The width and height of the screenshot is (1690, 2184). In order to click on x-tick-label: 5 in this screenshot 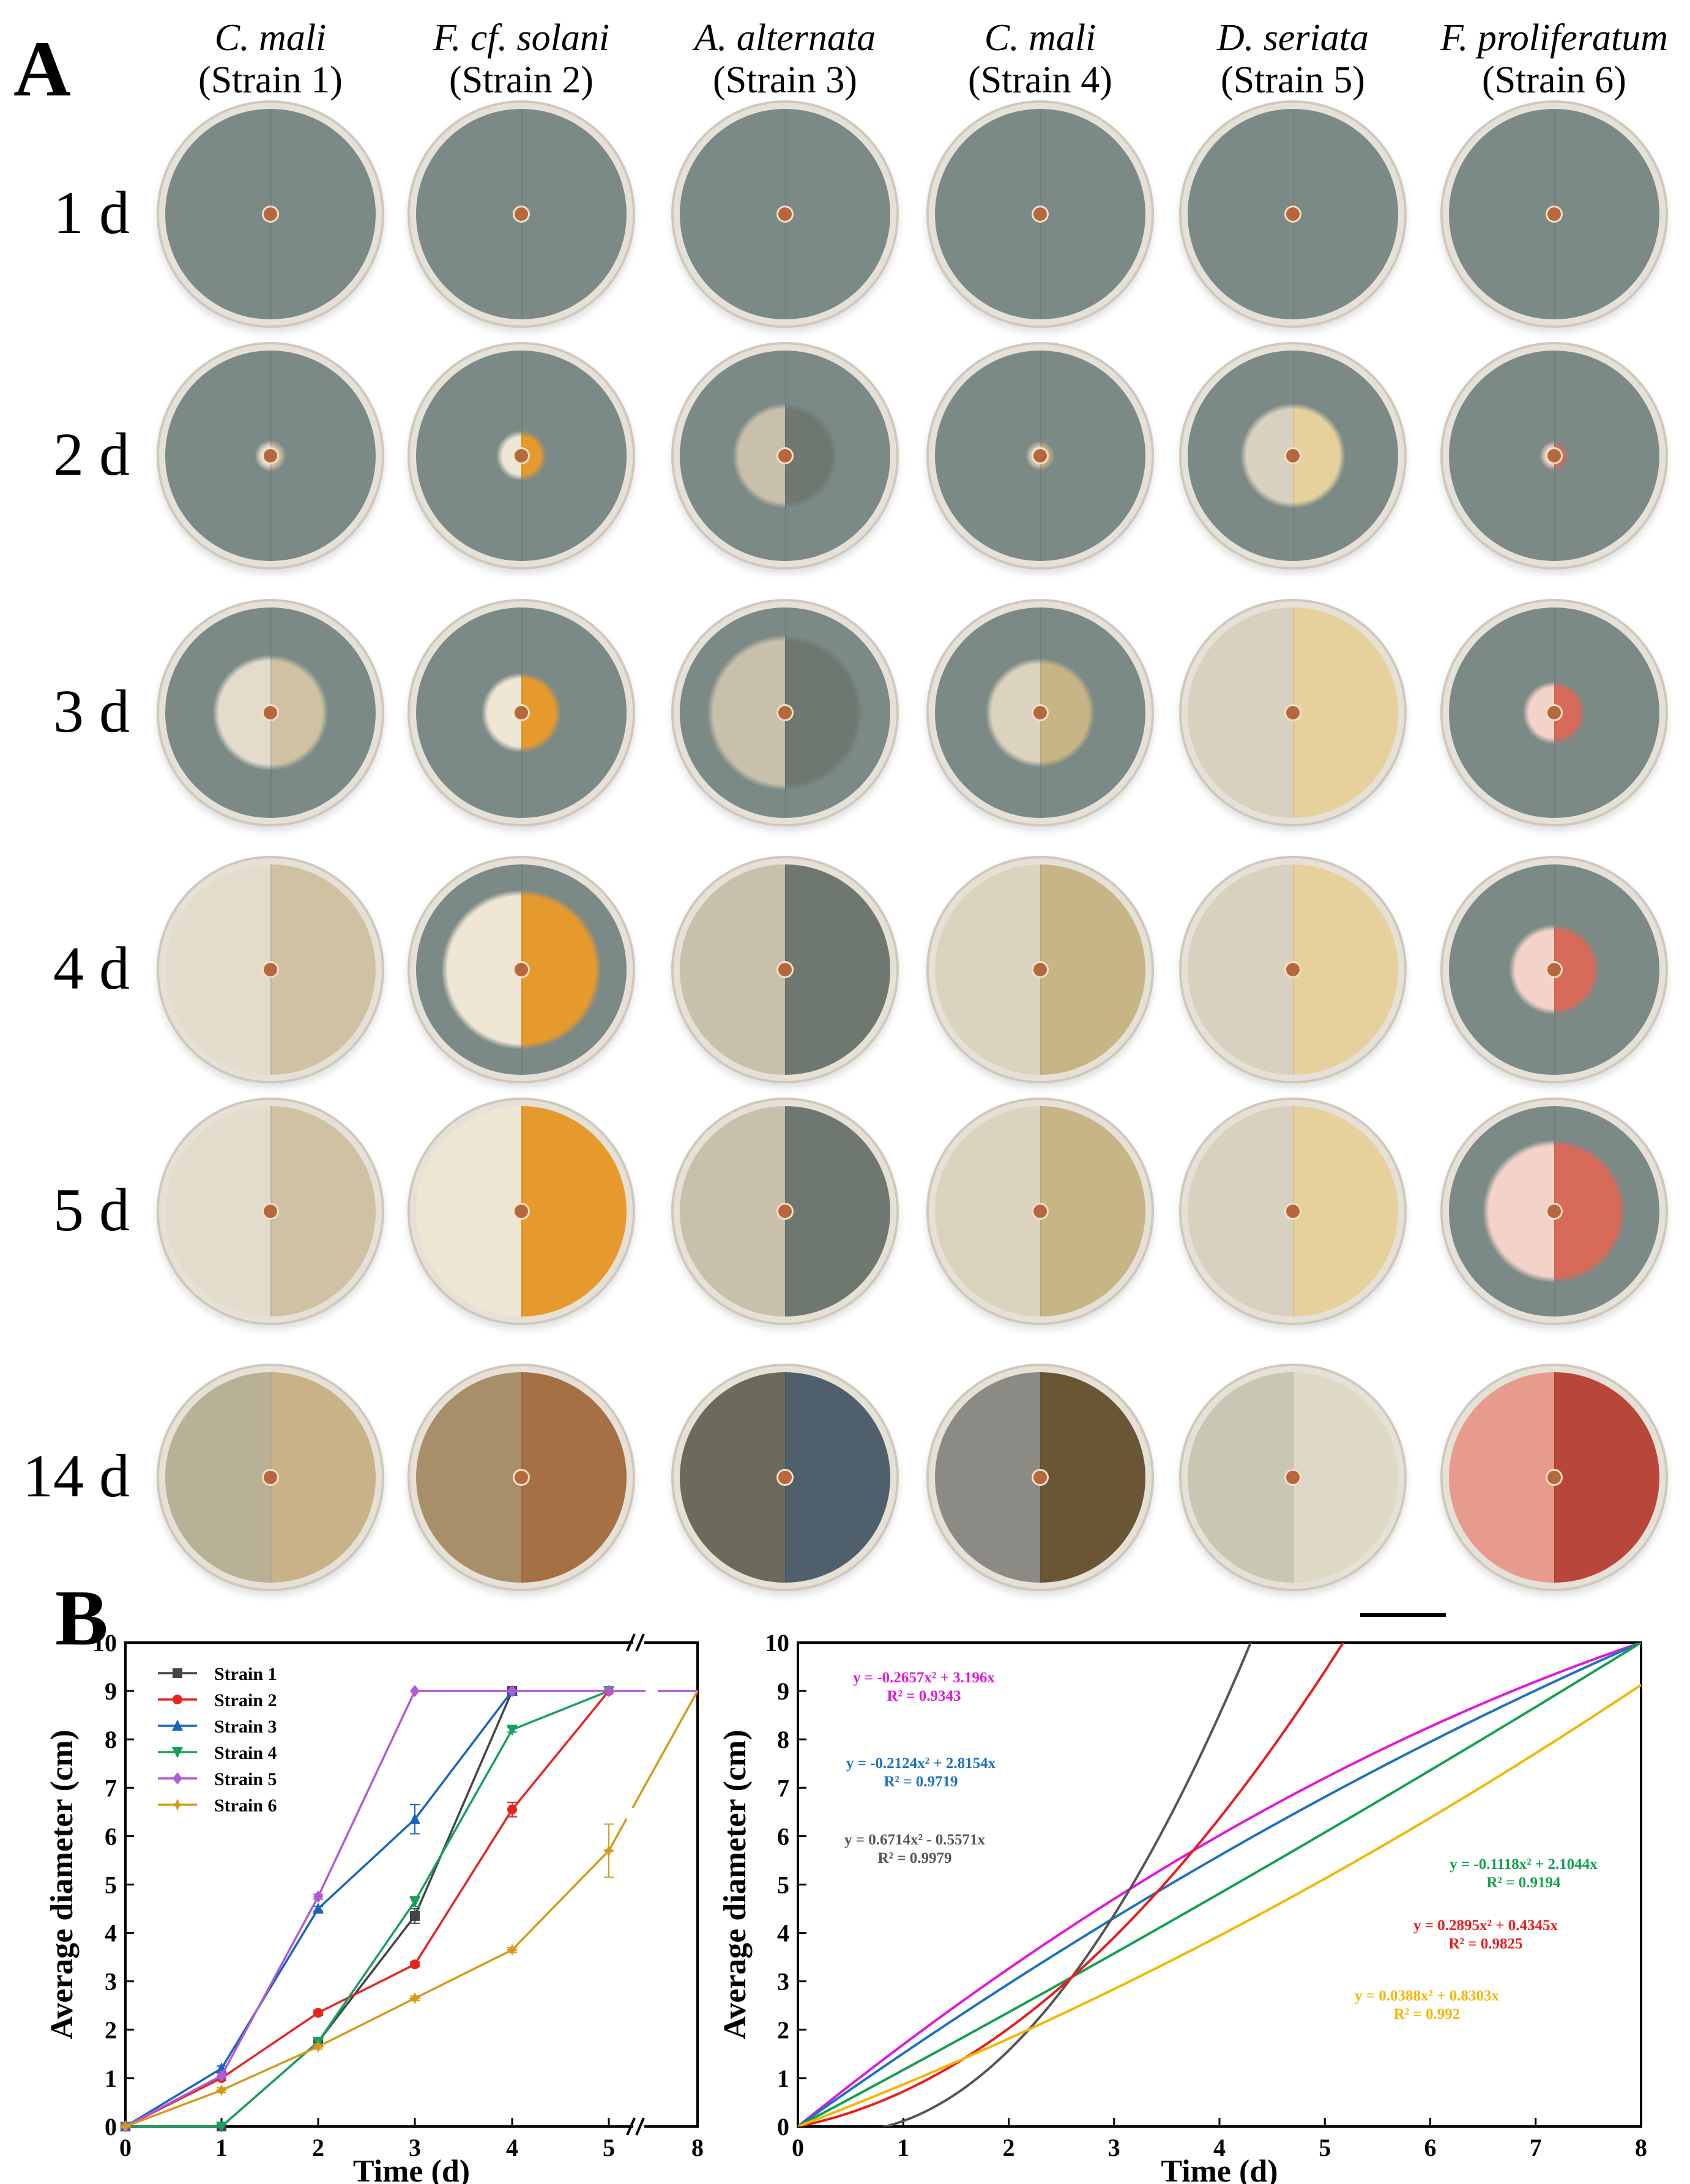, I will do `click(609, 2148)`.